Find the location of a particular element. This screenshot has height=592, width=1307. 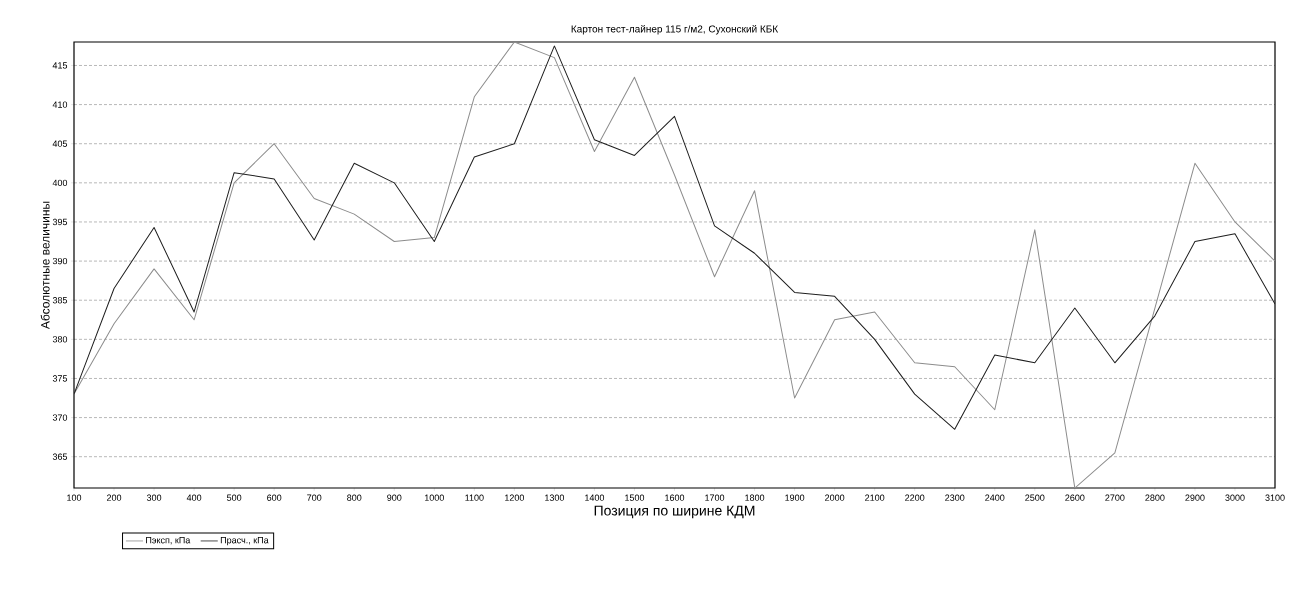

y-tick-label: 385 is located at coordinates (60, 300).